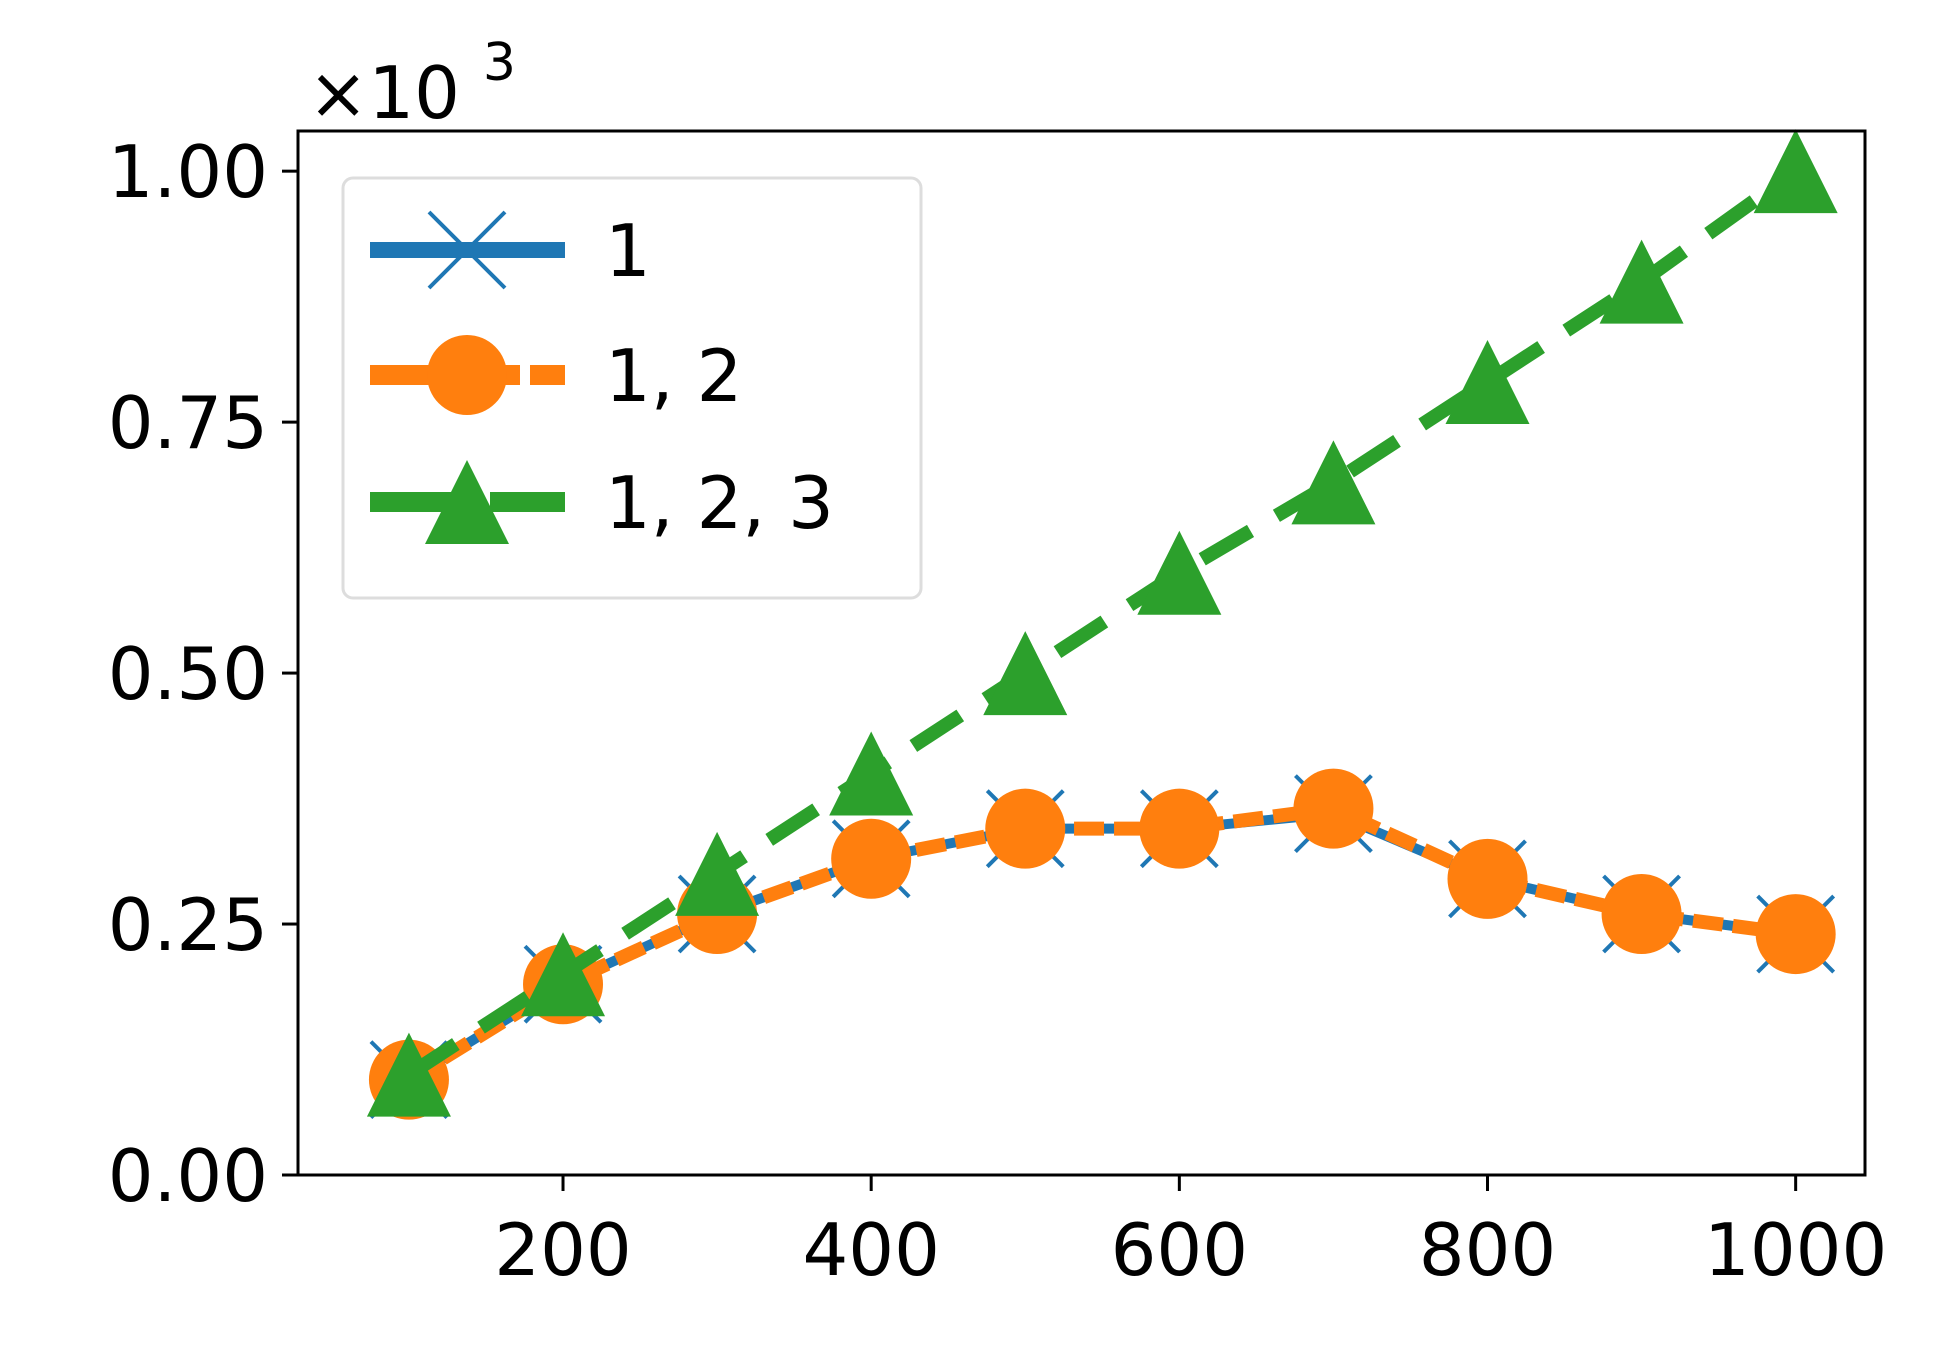 The width and height of the screenshot is (1953, 1348). What do you see at coordinates (188, 423) in the screenshot?
I see `y-tick-label: 0.75` at bounding box center [188, 423].